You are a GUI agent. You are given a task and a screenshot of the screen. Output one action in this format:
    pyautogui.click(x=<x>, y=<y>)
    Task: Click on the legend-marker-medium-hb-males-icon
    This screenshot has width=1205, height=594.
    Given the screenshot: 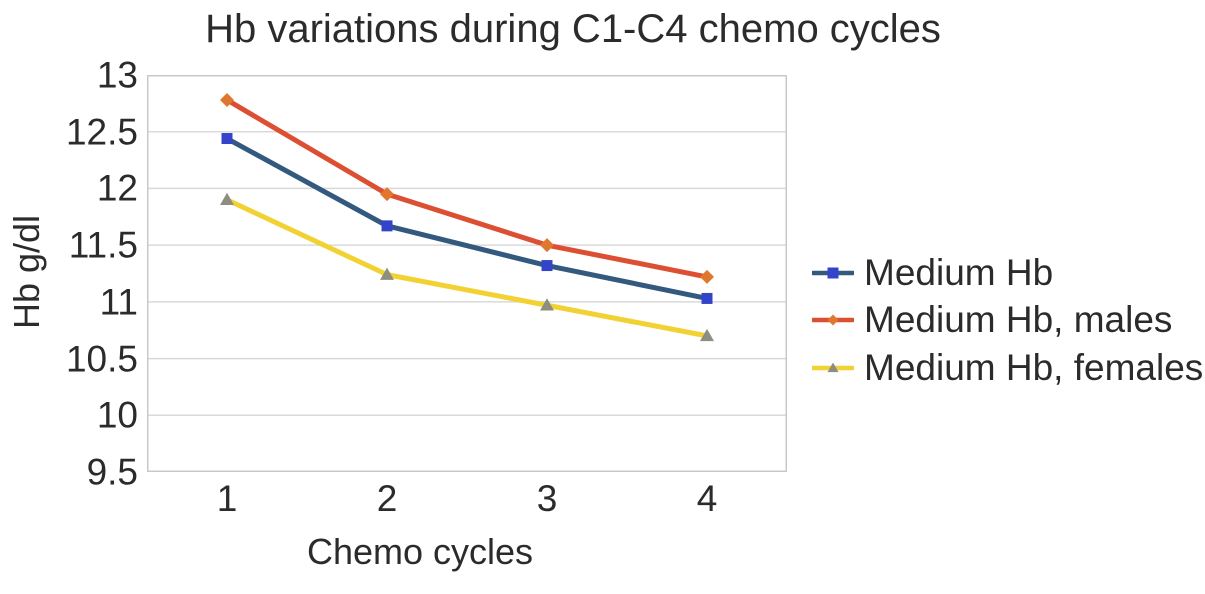 What is the action you would take?
    pyautogui.click(x=833, y=320)
    